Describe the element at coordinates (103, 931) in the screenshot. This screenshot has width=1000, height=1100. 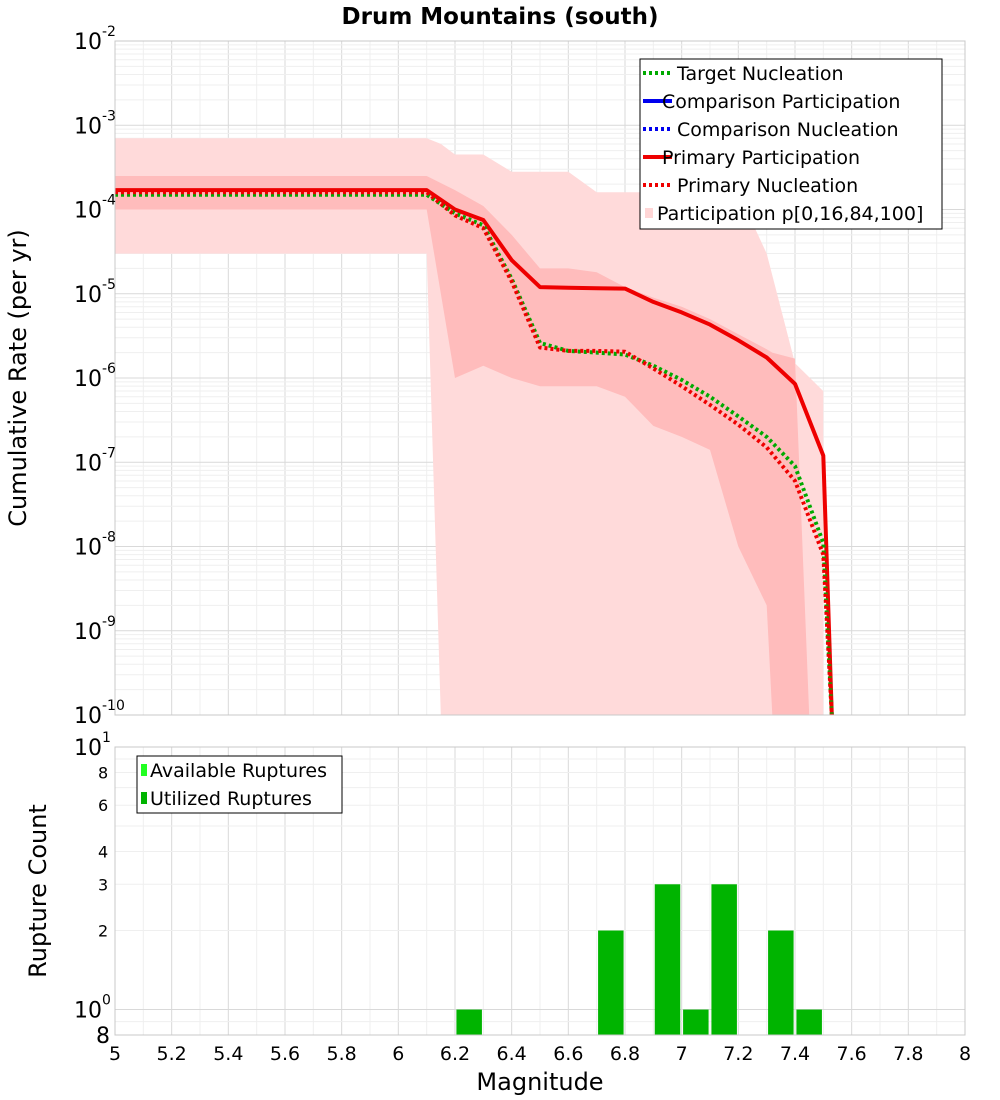
I see `bottom-y-tick-label: 2` at that location.